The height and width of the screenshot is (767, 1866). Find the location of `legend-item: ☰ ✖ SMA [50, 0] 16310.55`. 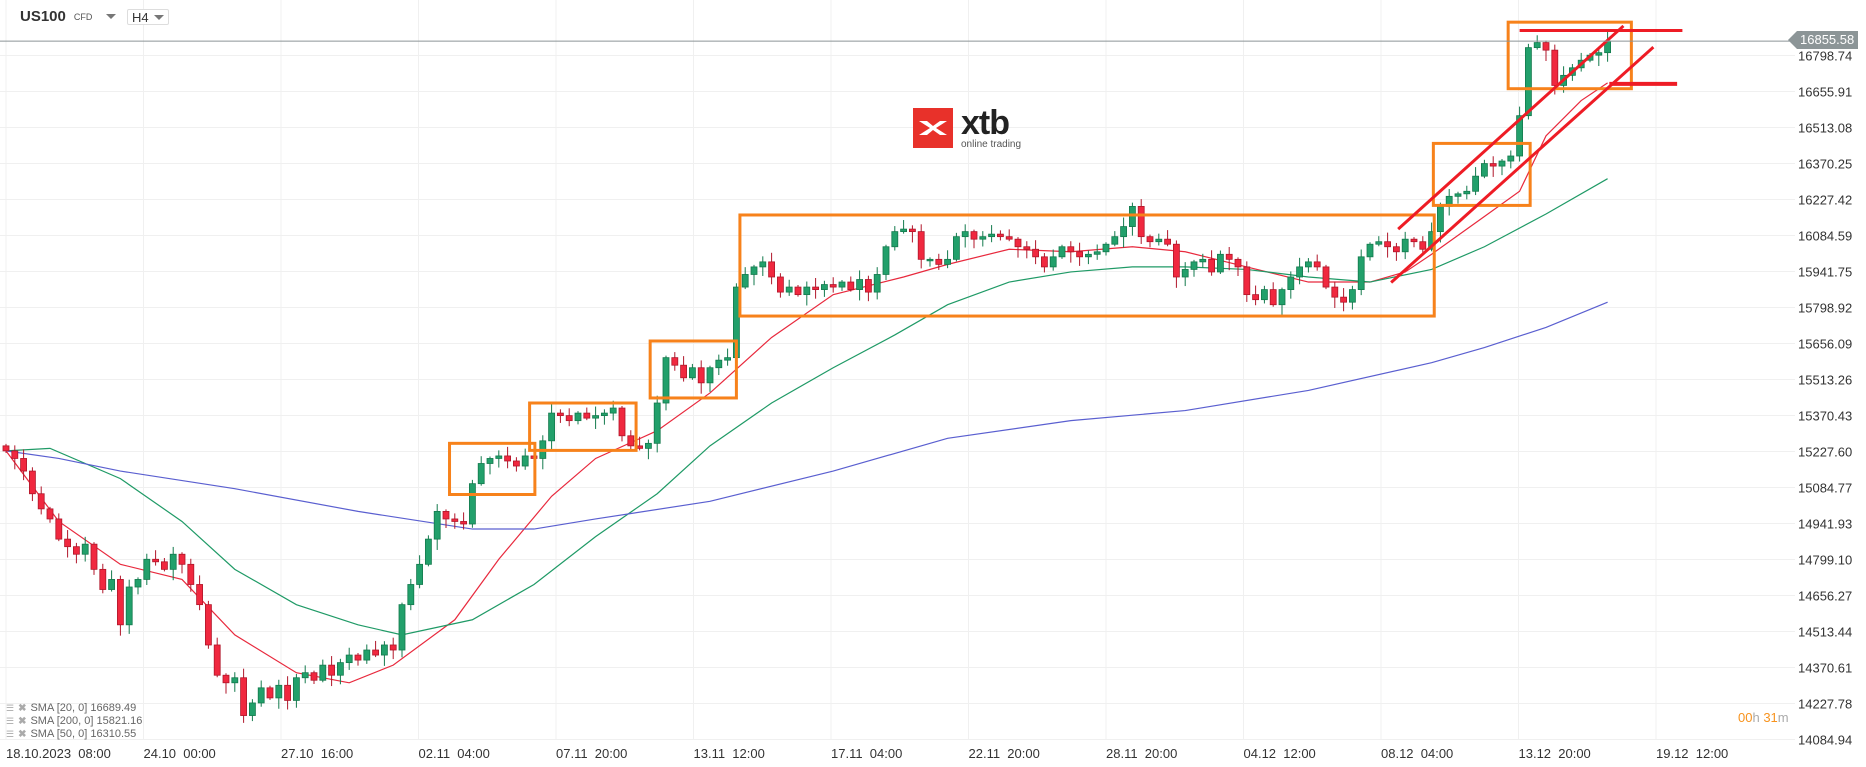

legend-item: ☰ ✖ SMA [50, 0] 16310.55 is located at coordinates (74, 734).